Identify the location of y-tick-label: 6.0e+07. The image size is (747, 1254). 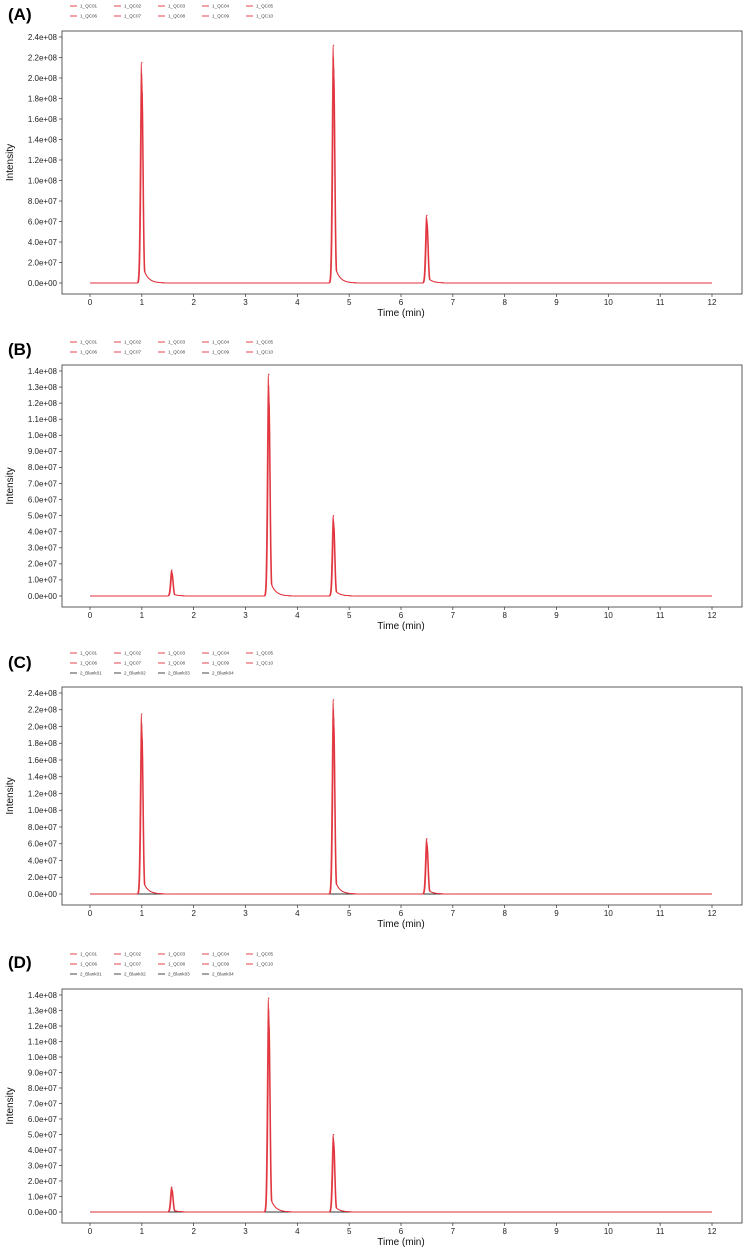
(43, 221).